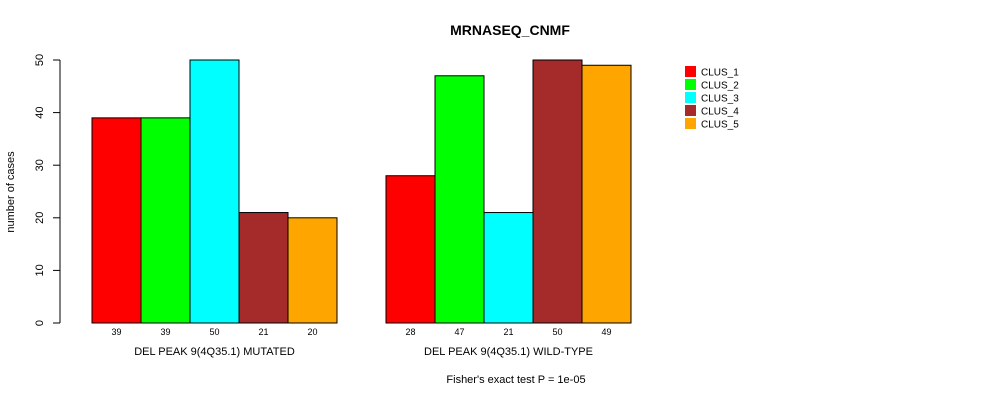 This screenshot has width=990, height=400. I want to click on legend-item: CLUS_5, so click(712, 124).